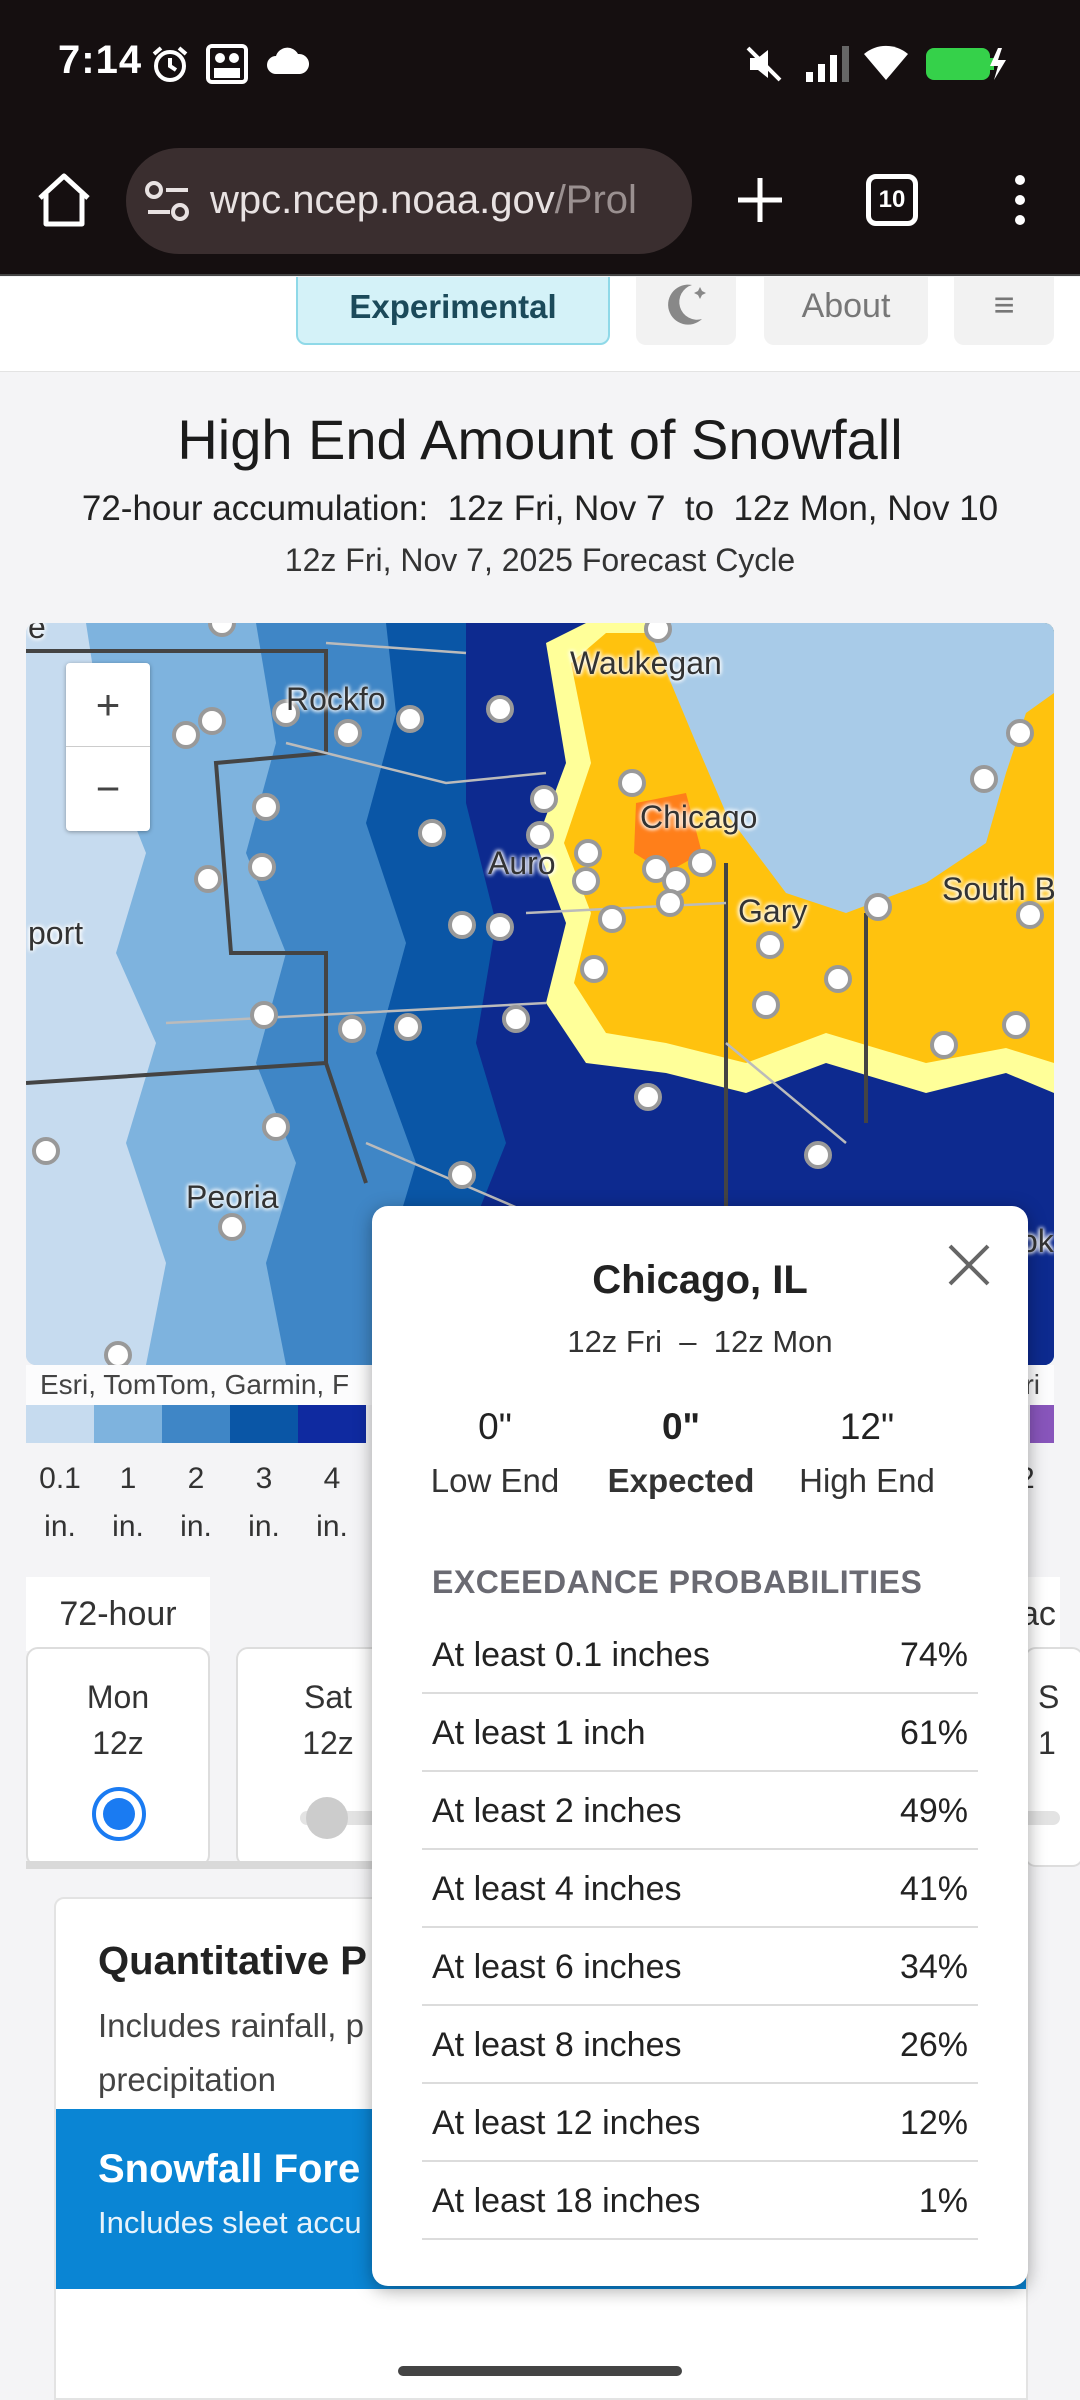 The height and width of the screenshot is (2400, 1080). Describe the element at coordinates (332, 1503) in the screenshot. I see `legend-label-4: 4 in.` at that location.